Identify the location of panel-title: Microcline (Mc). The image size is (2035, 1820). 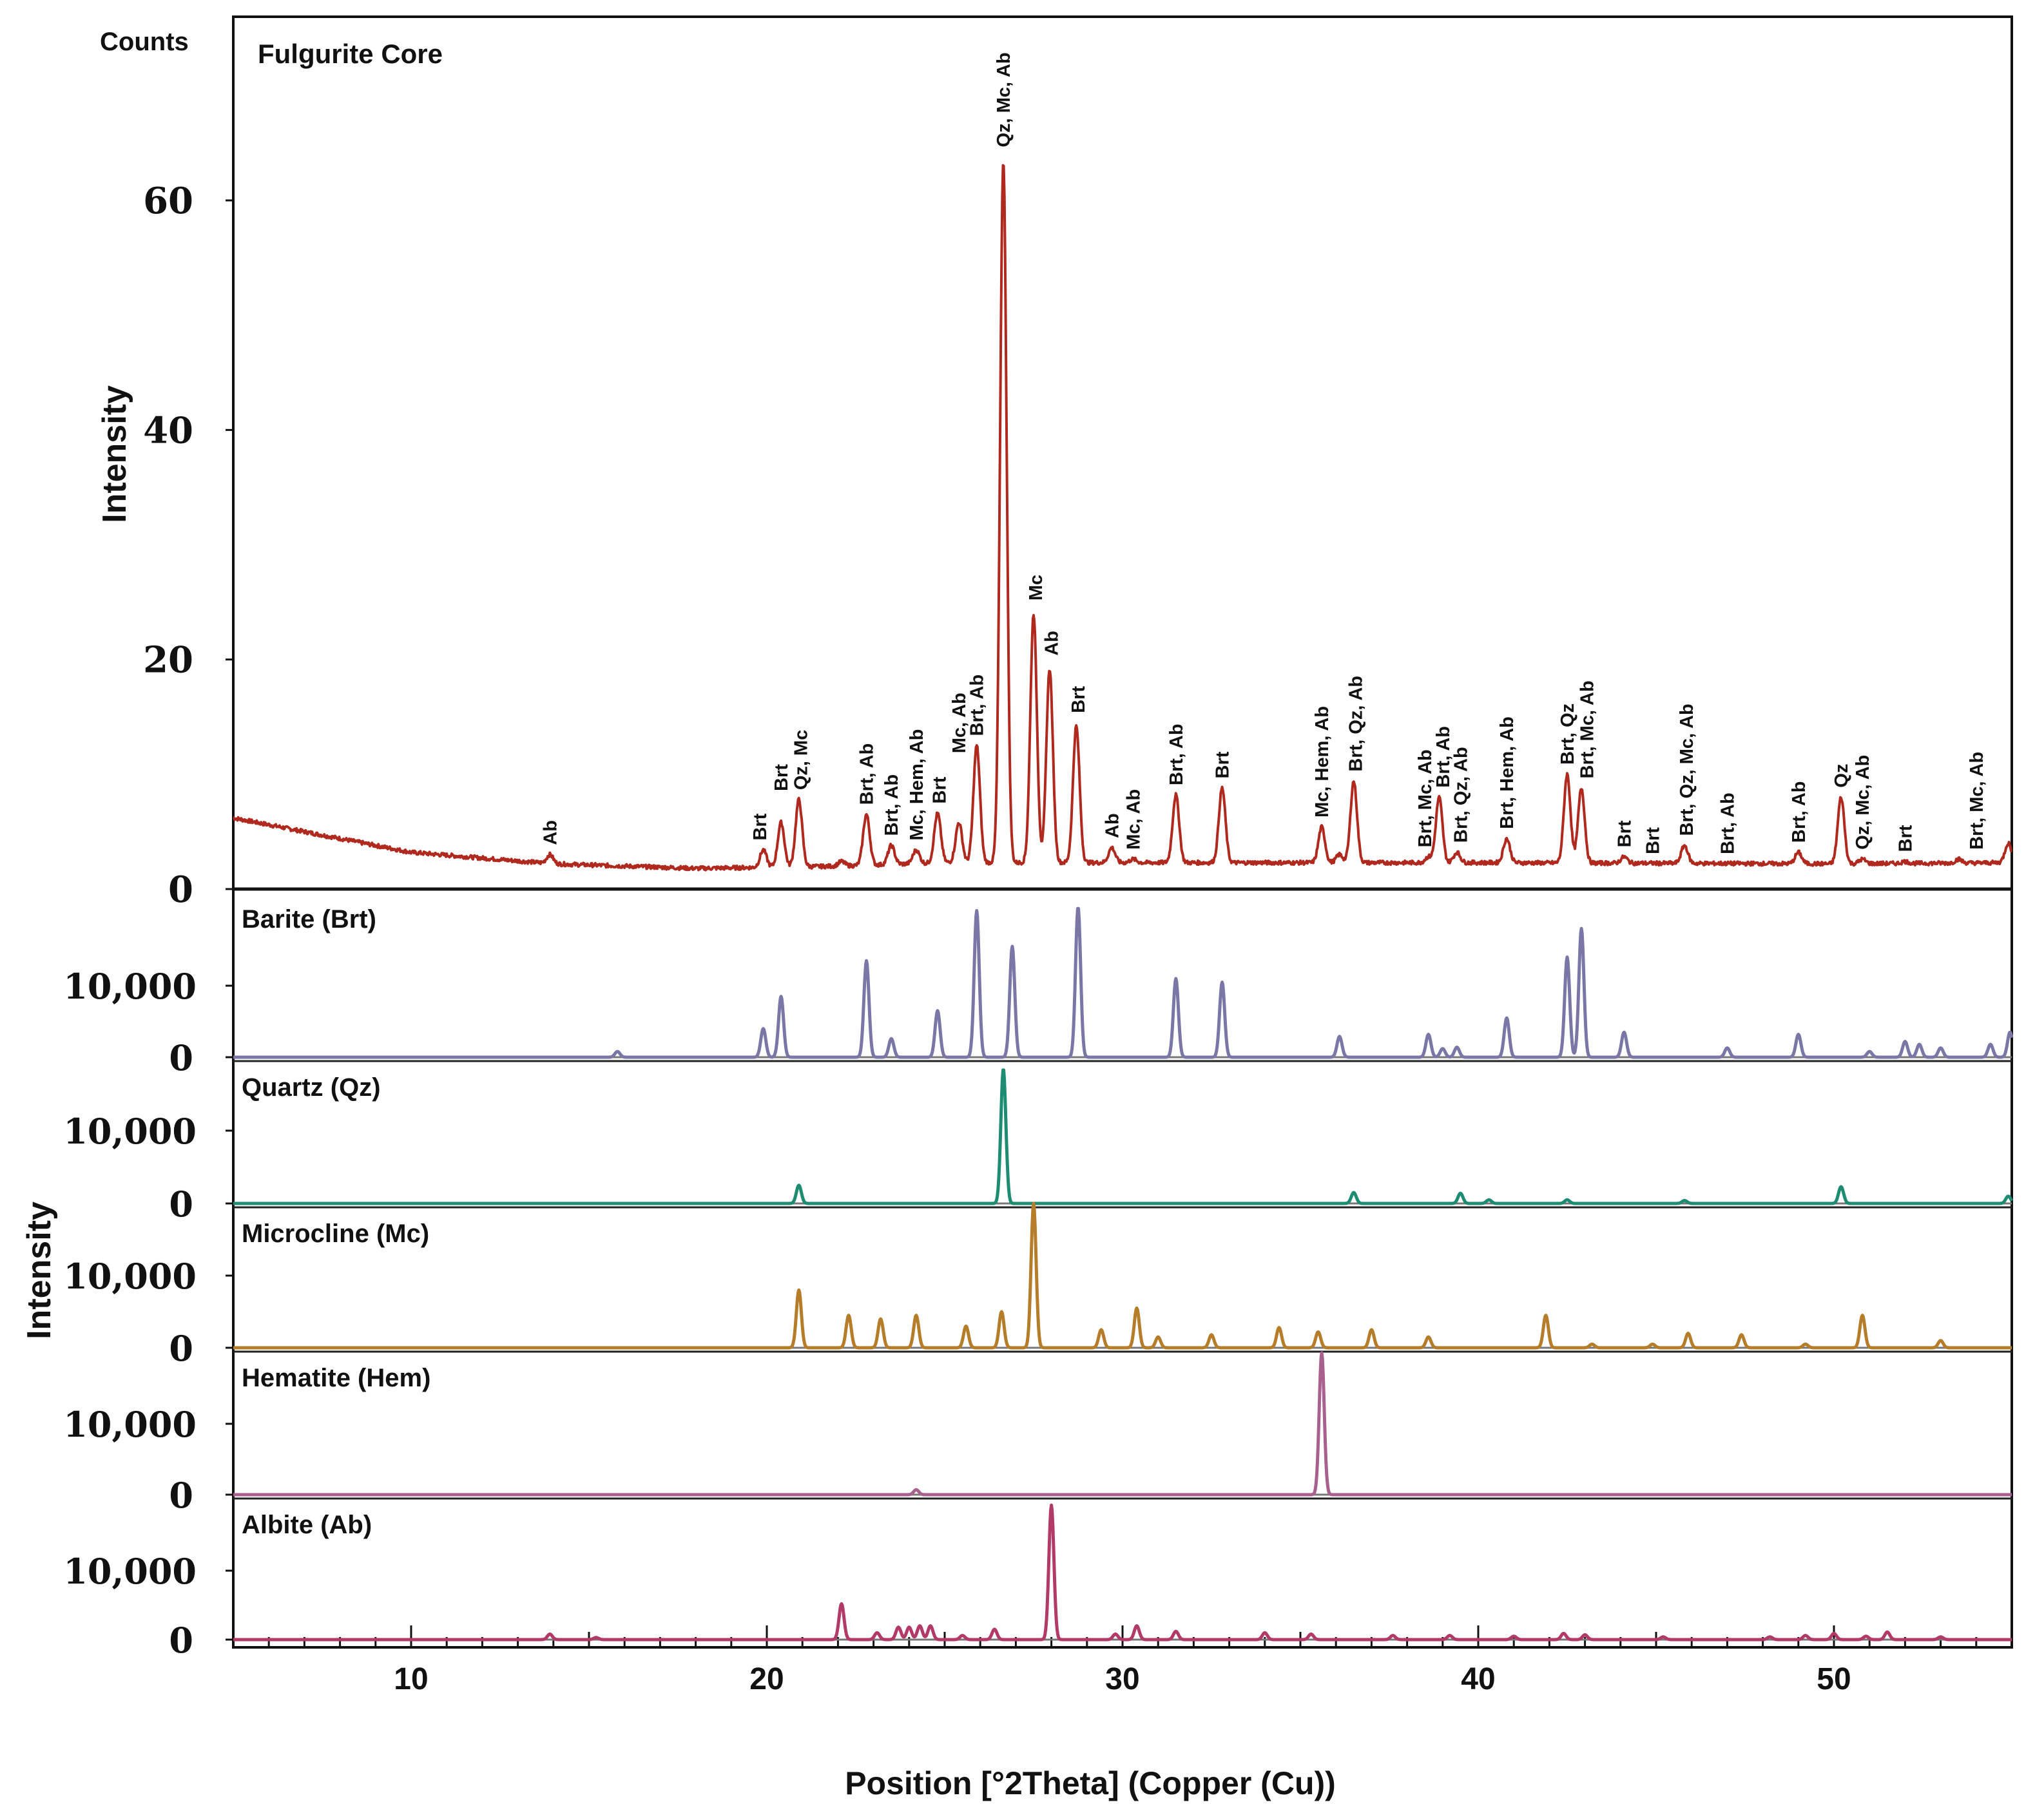
(335, 1234).